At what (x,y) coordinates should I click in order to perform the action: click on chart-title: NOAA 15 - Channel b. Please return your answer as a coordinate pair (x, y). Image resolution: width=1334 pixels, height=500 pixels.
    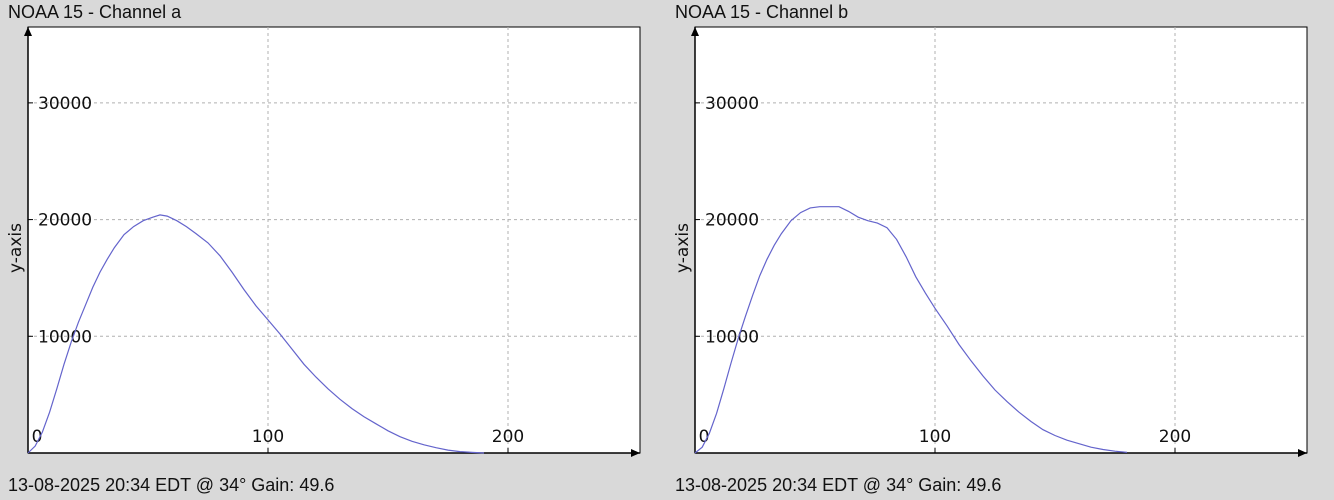
    Looking at the image, I should click on (762, 12).